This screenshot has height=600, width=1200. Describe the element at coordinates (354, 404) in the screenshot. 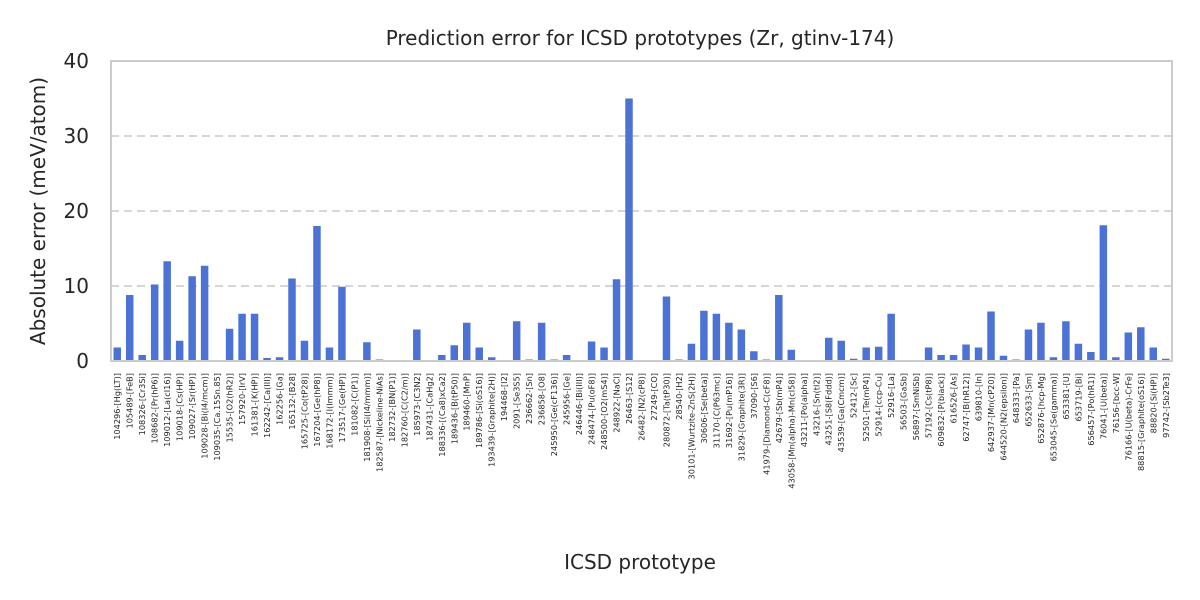

I see `x-tick-label: 181082-[C(P1)]` at that location.